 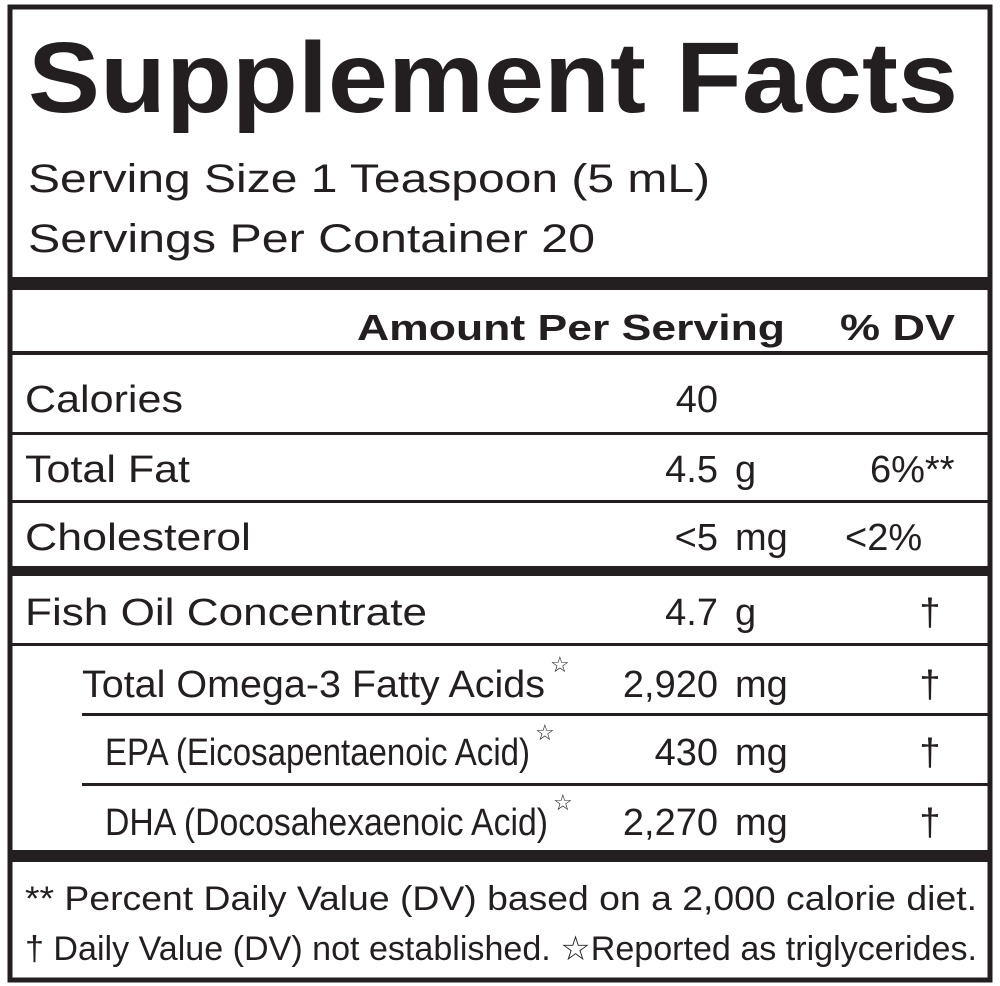 What do you see at coordinates (226, 613) in the screenshot?
I see `nutrient-name: Fish Oil Concentrate` at bounding box center [226, 613].